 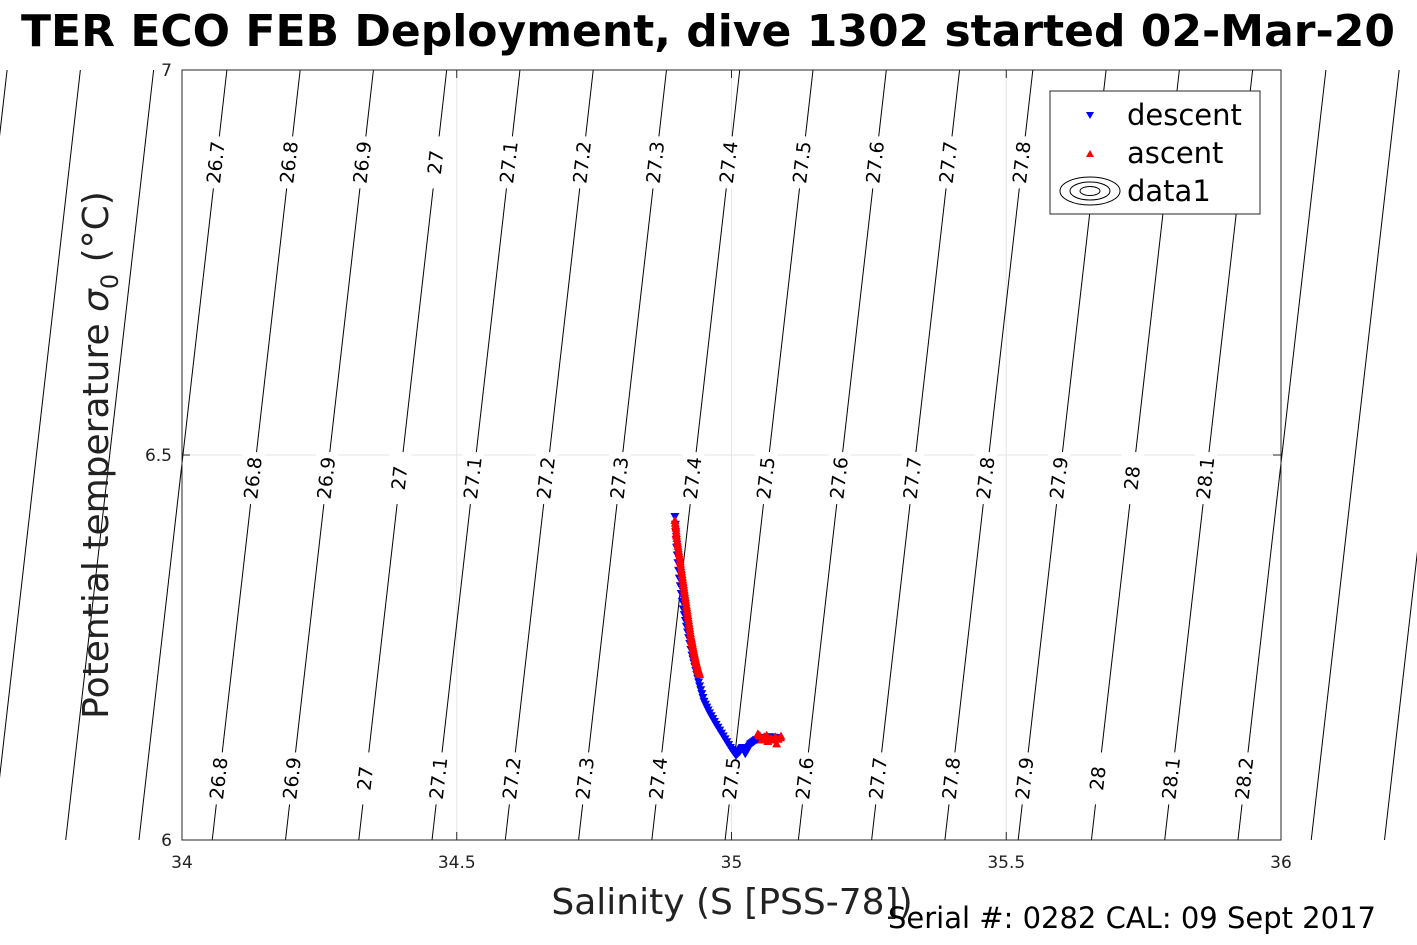 I want to click on y-axis-label-subscript: 0, so click(x=110, y=281).